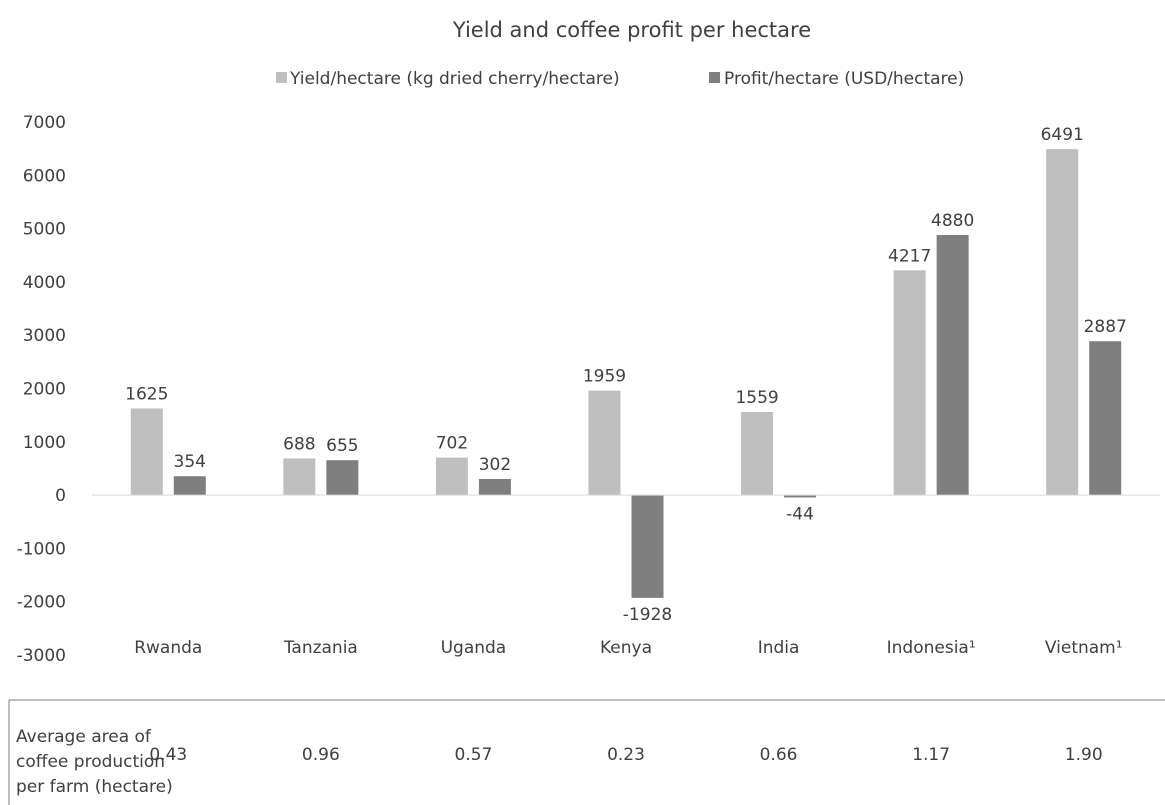 This screenshot has height=805, width=1165. What do you see at coordinates (90, 762) in the screenshot?
I see `table-row-label-line-2: coffee production` at bounding box center [90, 762].